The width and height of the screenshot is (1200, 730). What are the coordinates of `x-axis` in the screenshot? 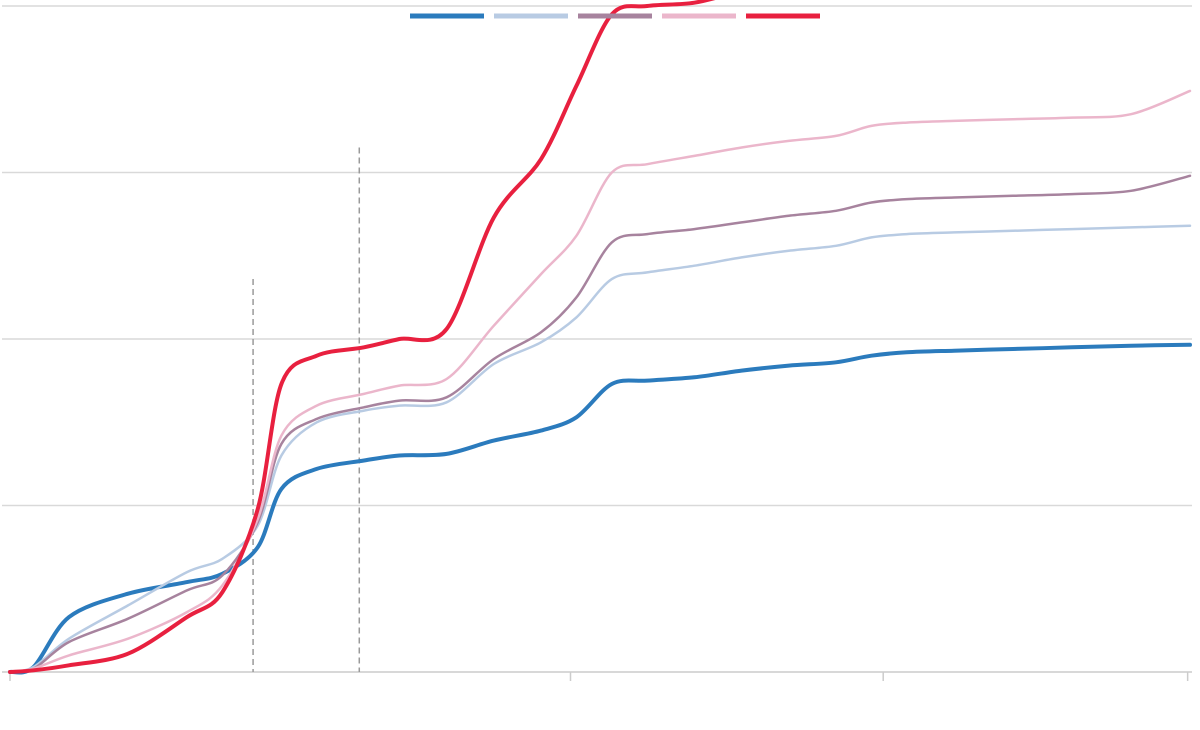 It's located at (597, 676).